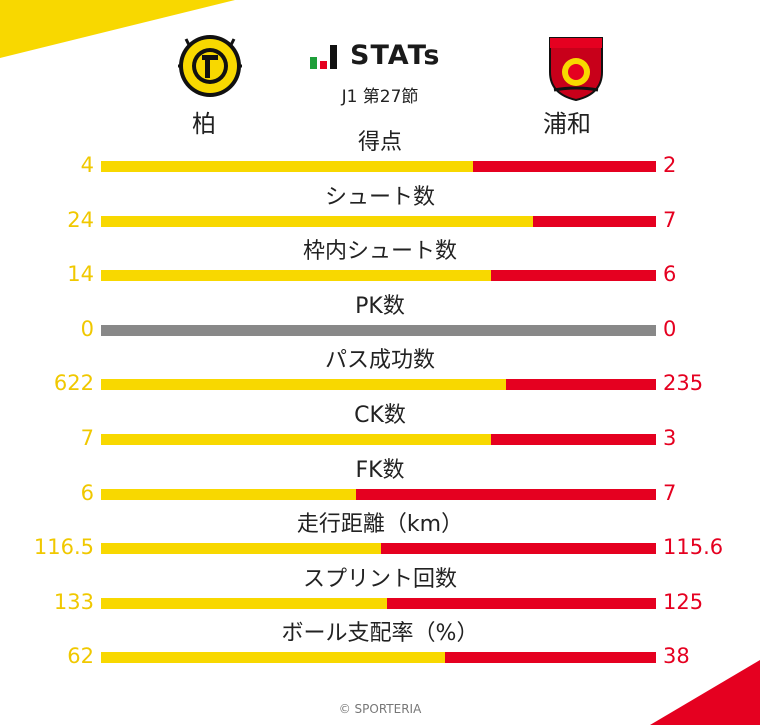  I want to click on home-value: 62, so click(80, 656).